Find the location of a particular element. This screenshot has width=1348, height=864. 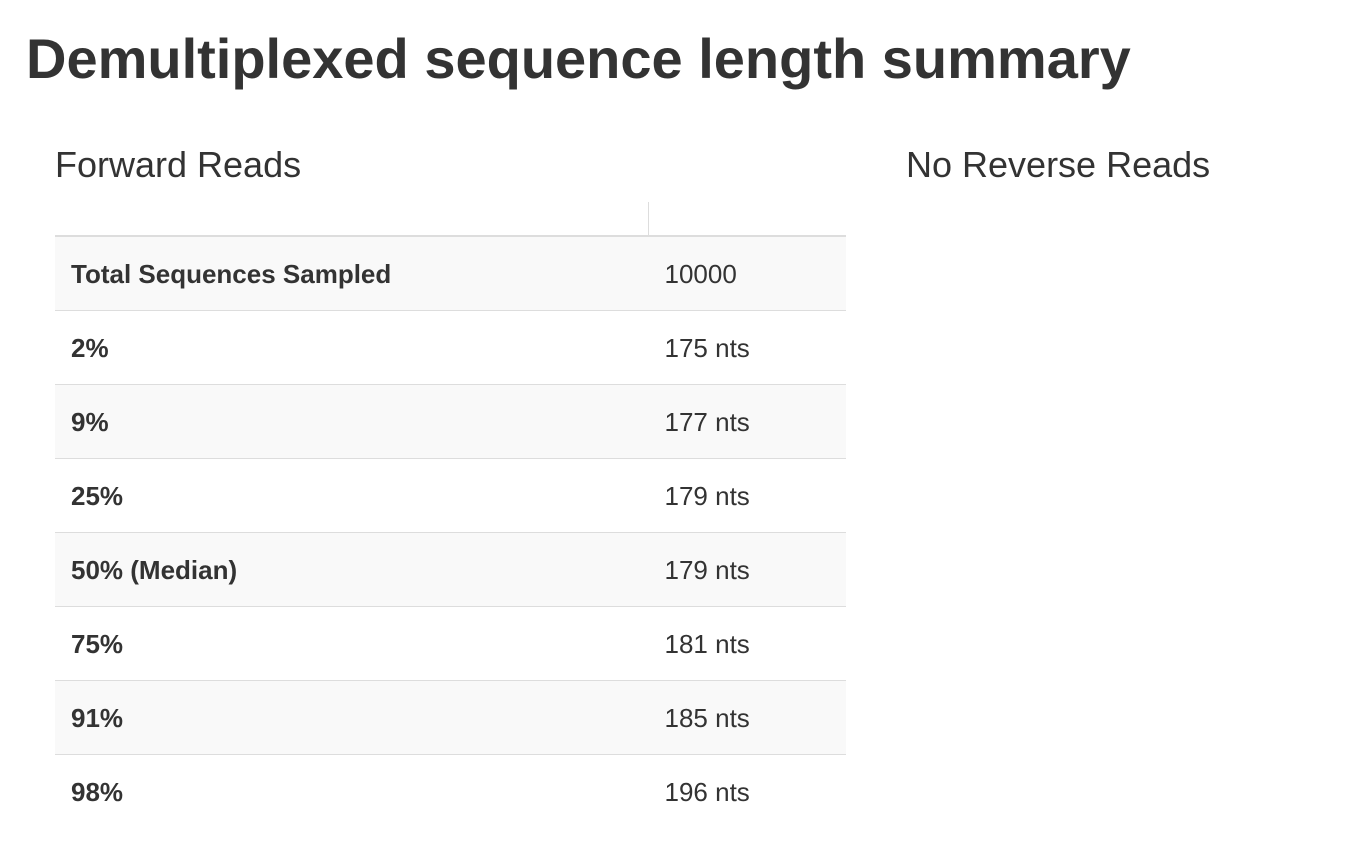

page-title: Demultiplexed sequence length summary is located at coordinates (578, 58).